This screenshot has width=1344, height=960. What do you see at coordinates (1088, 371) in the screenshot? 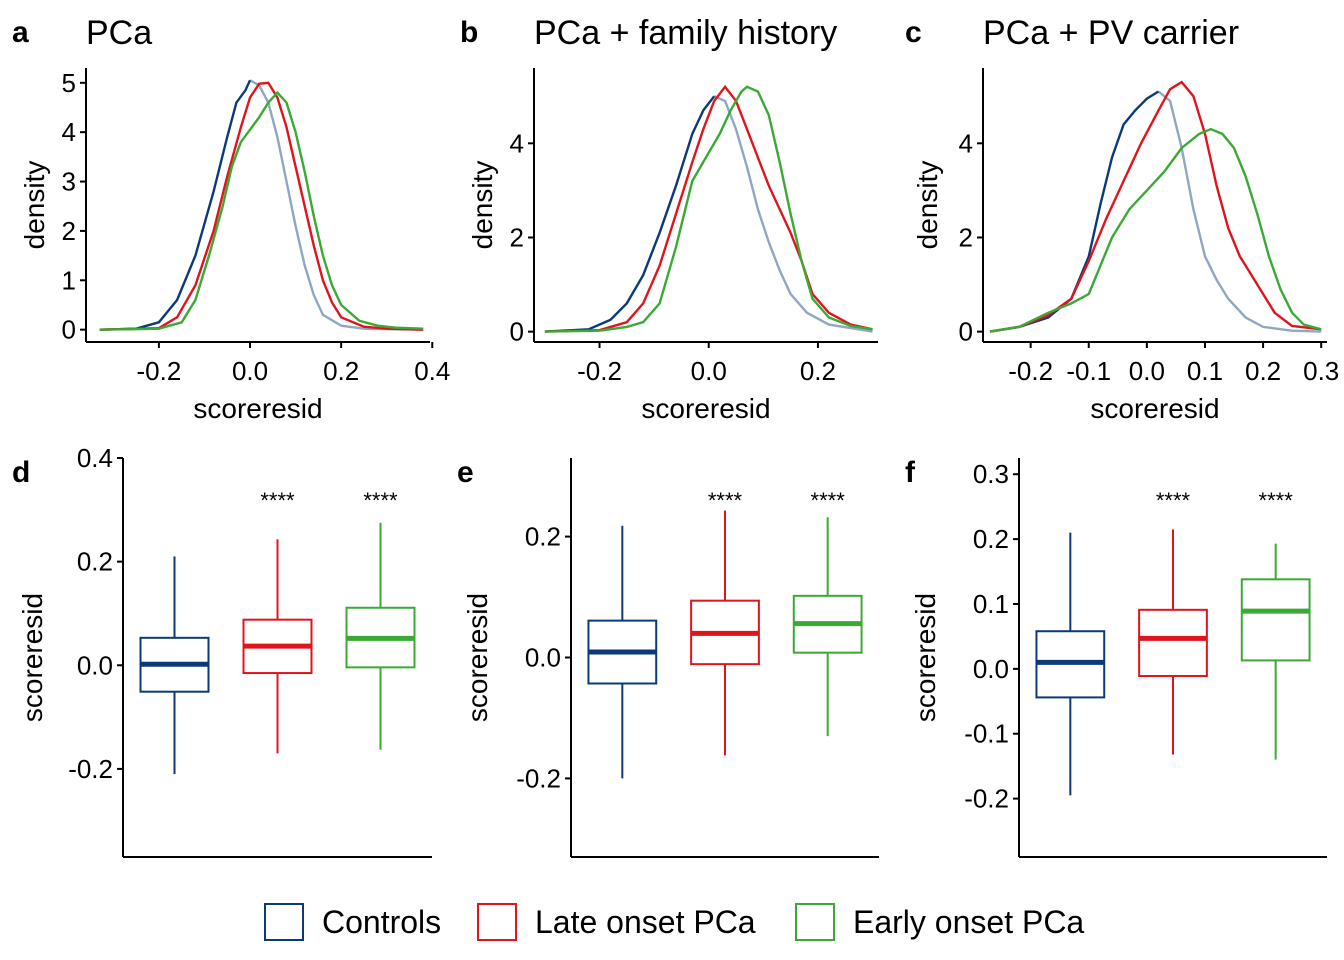
I see `x-tick-label-c: -0.1` at bounding box center [1088, 371].